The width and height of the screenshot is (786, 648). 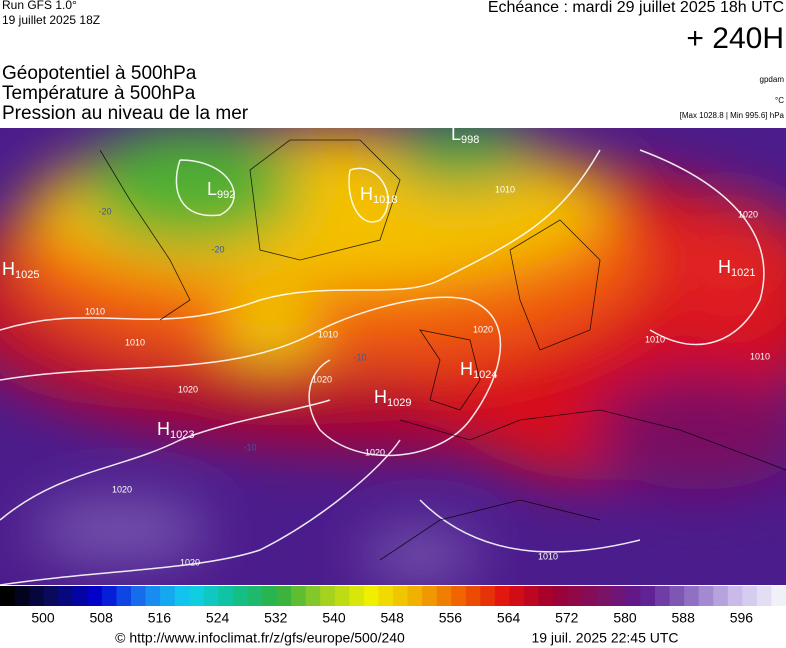 What do you see at coordinates (51, 20) in the screenshot?
I see `run-date: 19 juillet 2025 18Z` at bounding box center [51, 20].